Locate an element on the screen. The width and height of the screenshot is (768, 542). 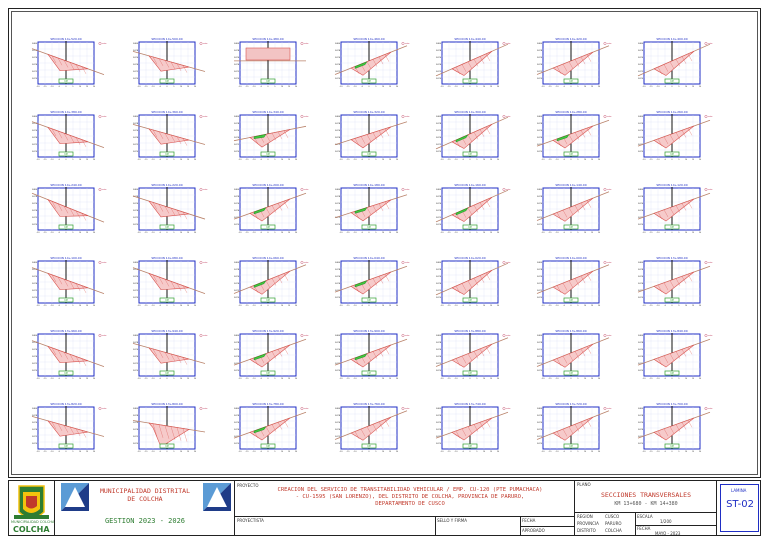
section-title: SECCION 14+280.00 is located at coordinates (570, 112).